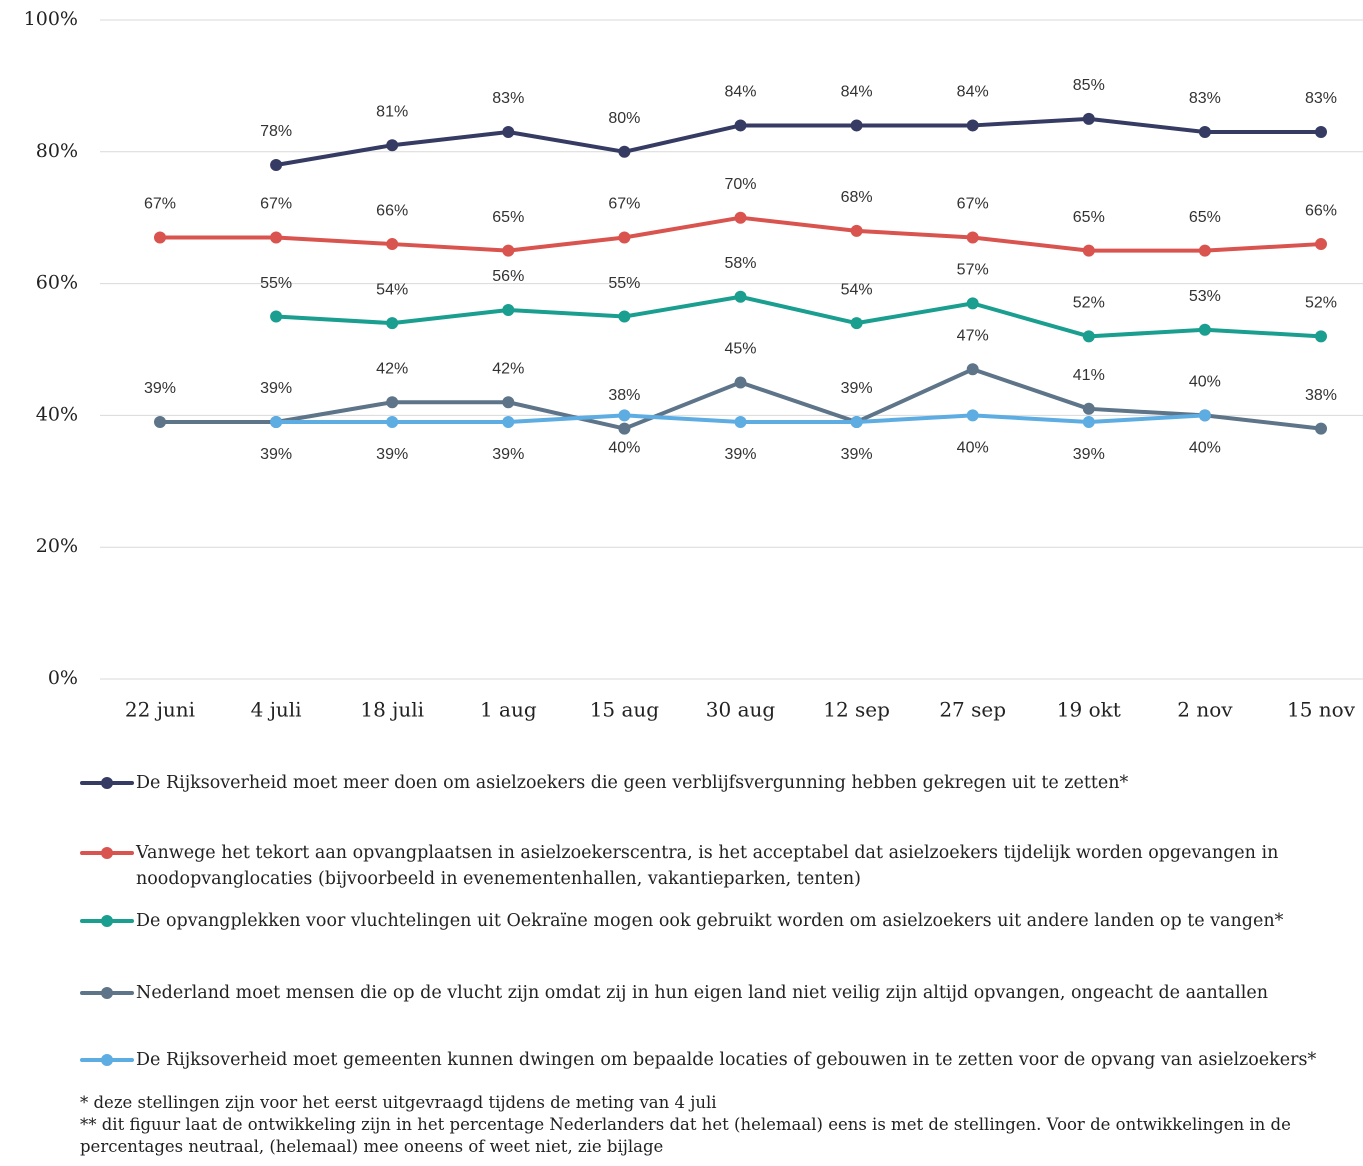 The height and width of the screenshot is (1166, 1363). I want to click on data-label: 38%, so click(1321, 395).